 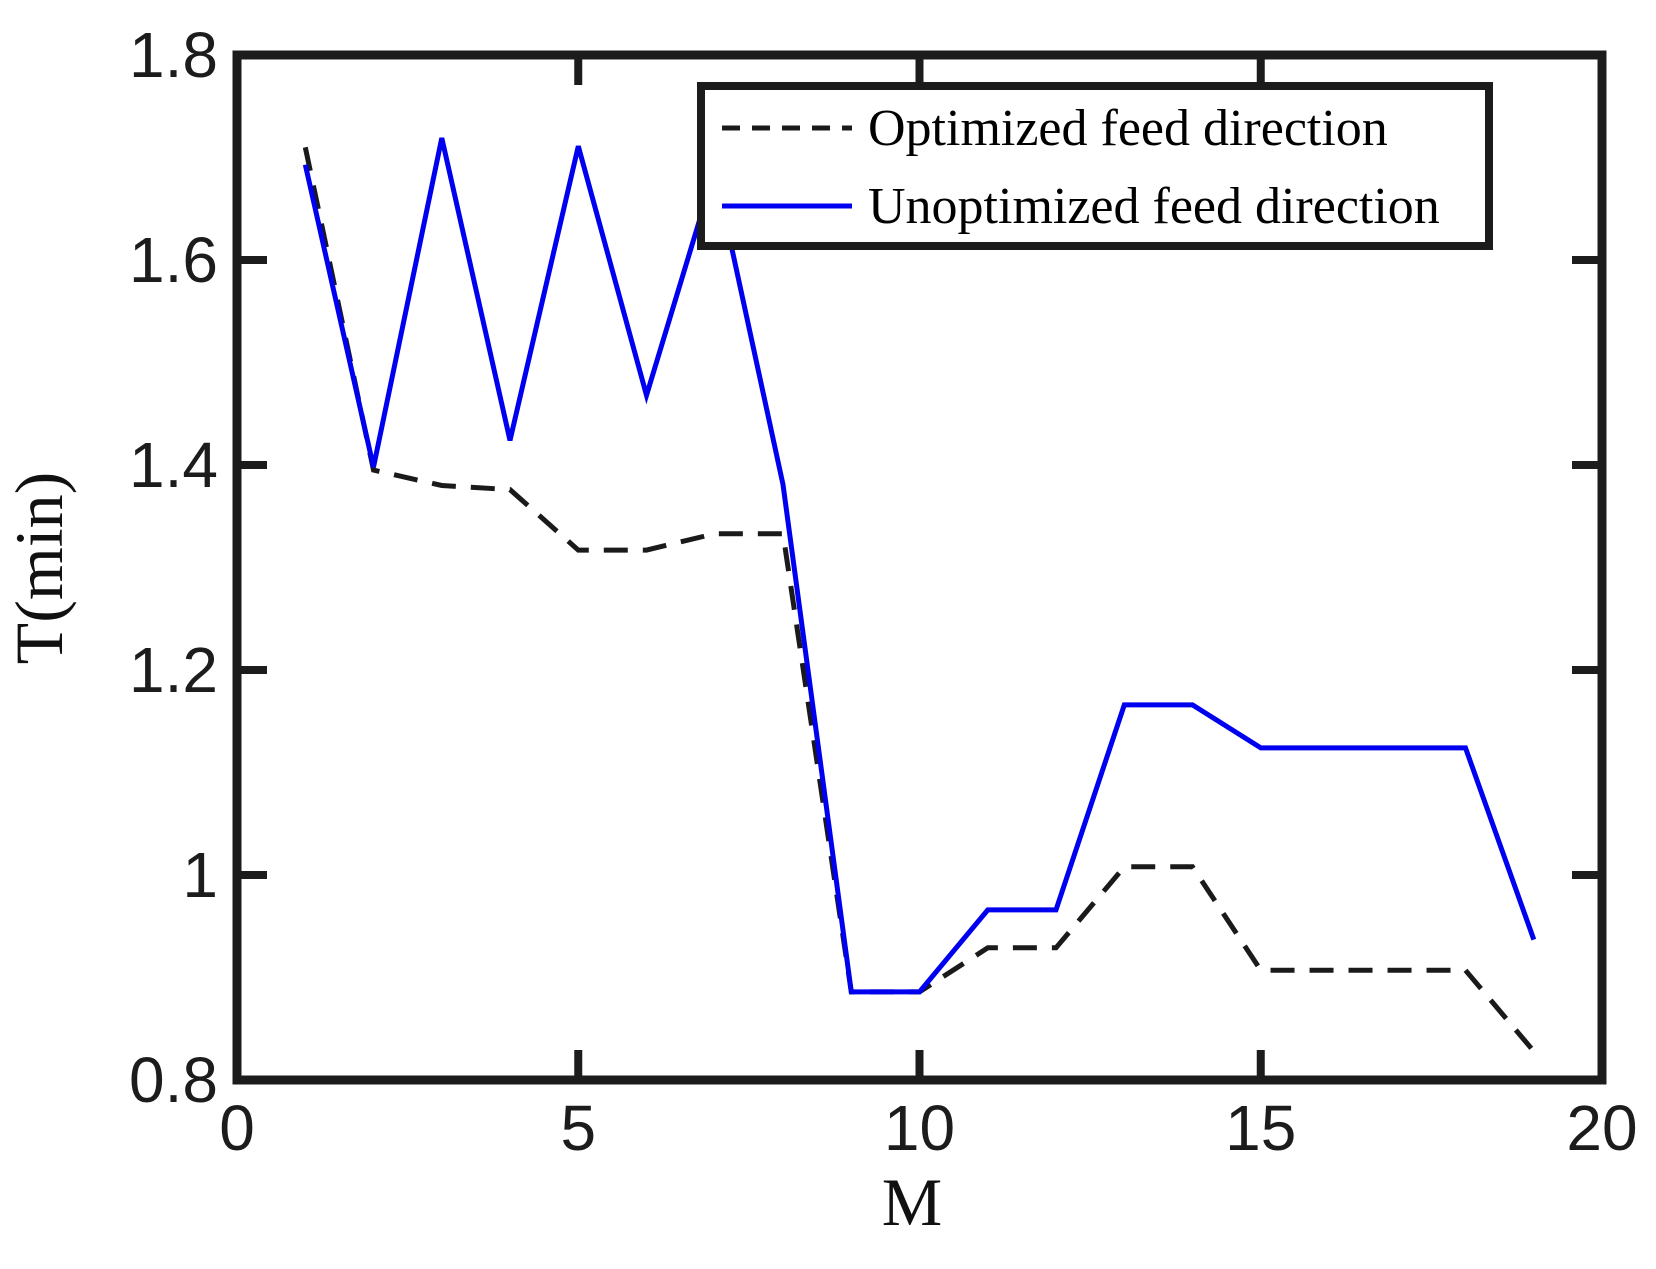 I want to click on y-tick-label: 1.6, so click(x=173, y=260).